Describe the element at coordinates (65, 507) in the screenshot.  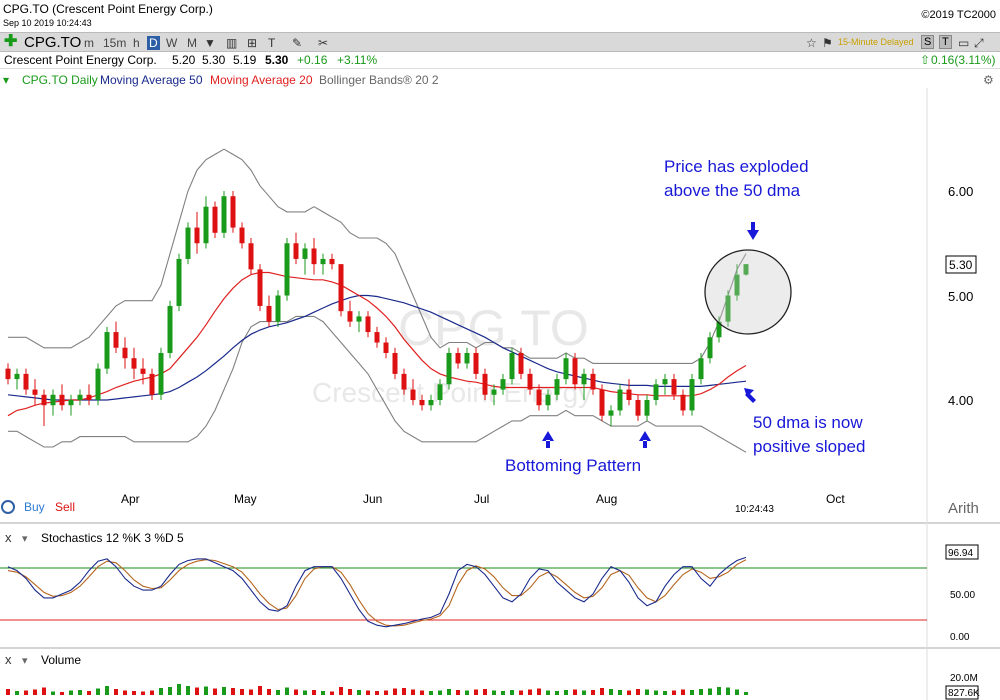
I see `sell-button: Sell` at that location.